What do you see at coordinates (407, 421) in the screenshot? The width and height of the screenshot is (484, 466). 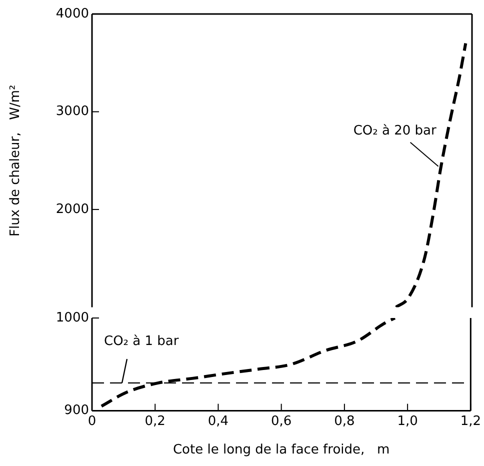 I see `x-tick-label: 1,0` at bounding box center [407, 421].